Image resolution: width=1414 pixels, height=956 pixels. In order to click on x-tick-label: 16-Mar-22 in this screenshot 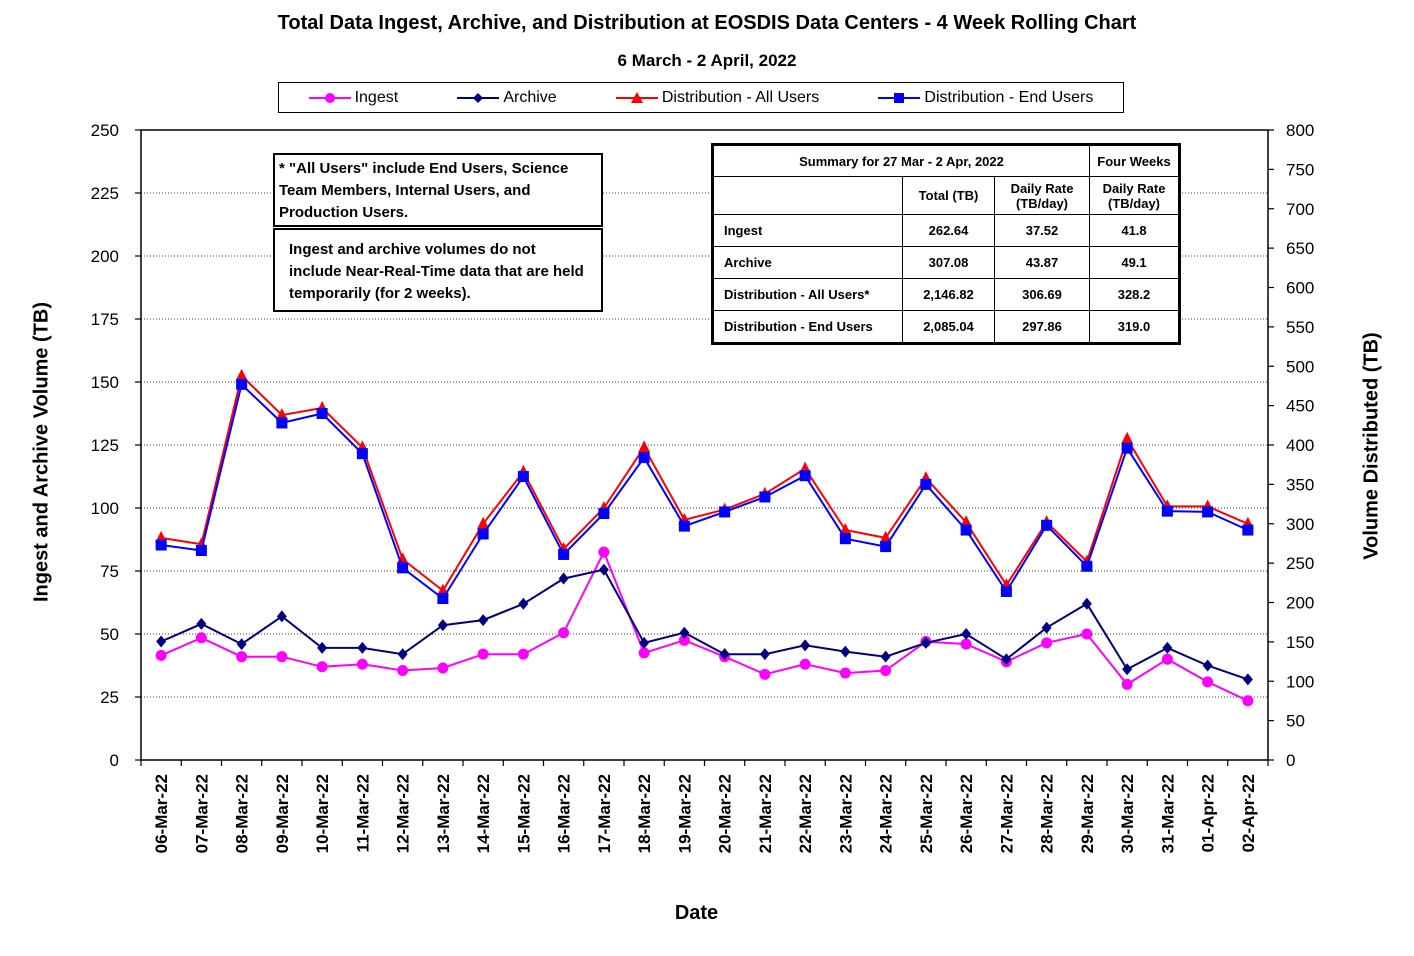, I will do `click(564, 813)`.